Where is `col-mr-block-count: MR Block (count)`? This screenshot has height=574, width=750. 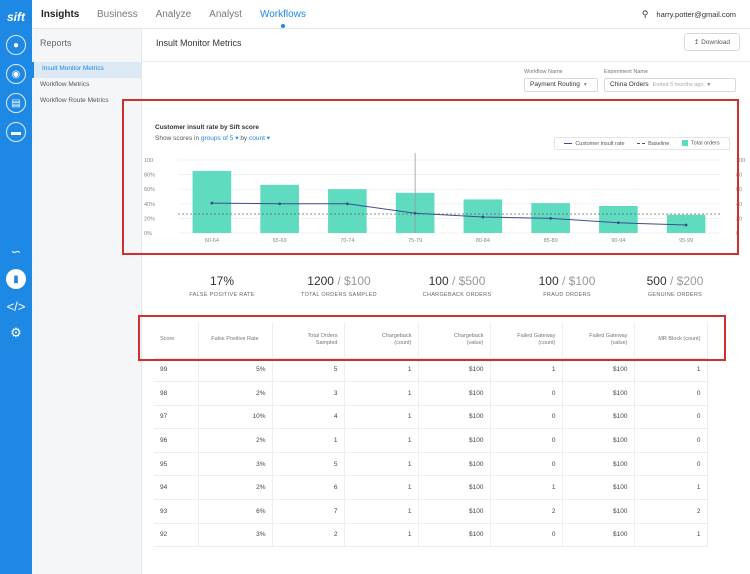 col-mr-block-count: MR Block (count) is located at coordinates (671, 340).